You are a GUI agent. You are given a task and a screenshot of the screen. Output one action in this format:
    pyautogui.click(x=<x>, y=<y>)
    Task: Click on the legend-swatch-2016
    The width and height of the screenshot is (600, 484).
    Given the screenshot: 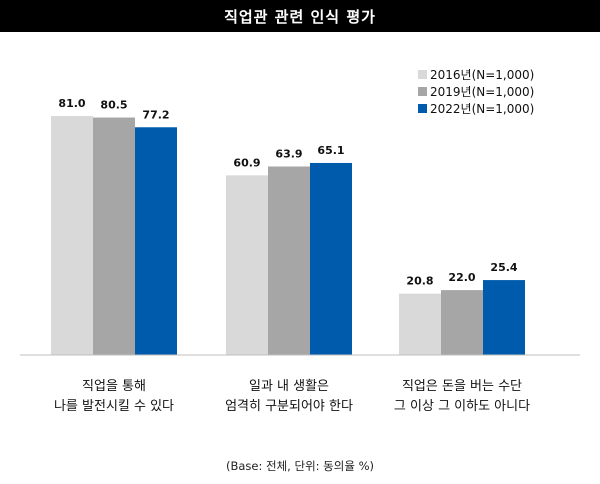 What is the action you would take?
    pyautogui.click(x=422, y=74)
    